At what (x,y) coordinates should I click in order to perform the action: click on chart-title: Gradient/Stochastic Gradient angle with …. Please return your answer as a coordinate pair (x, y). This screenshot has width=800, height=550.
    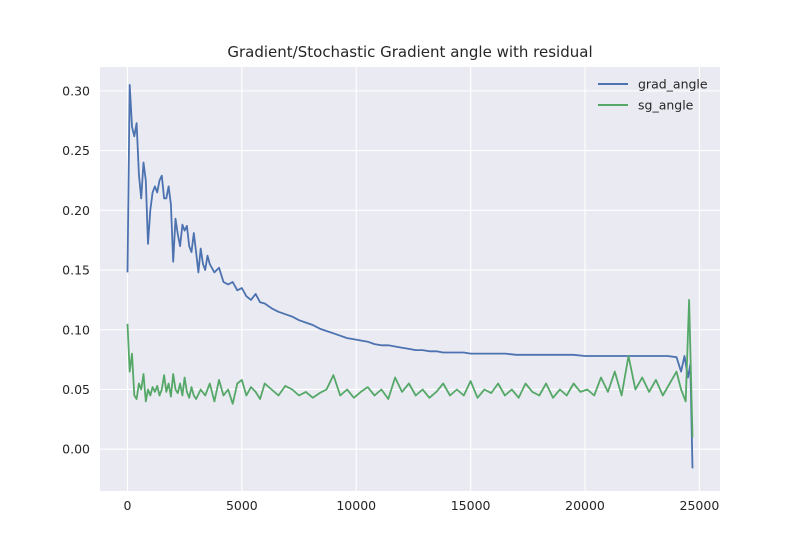
    Looking at the image, I should click on (409, 52).